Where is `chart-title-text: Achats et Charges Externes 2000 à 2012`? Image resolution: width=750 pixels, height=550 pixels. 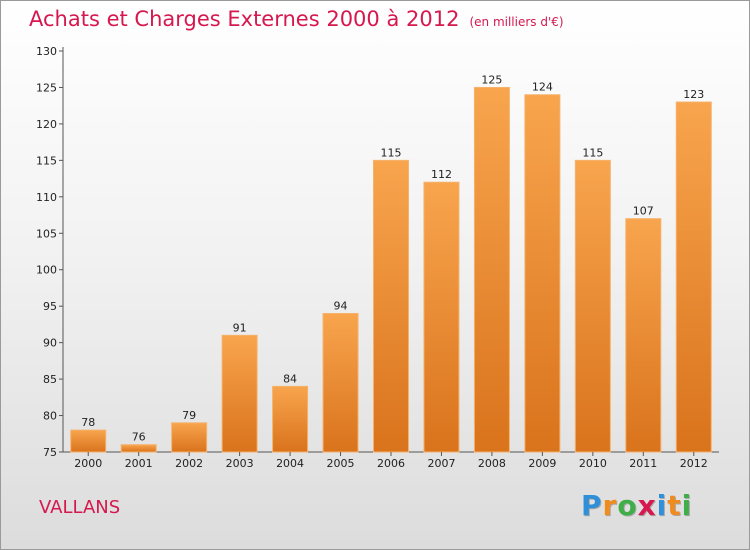 chart-title-text: Achats et Charges Externes 2000 à 2012 is located at coordinates (244, 19).